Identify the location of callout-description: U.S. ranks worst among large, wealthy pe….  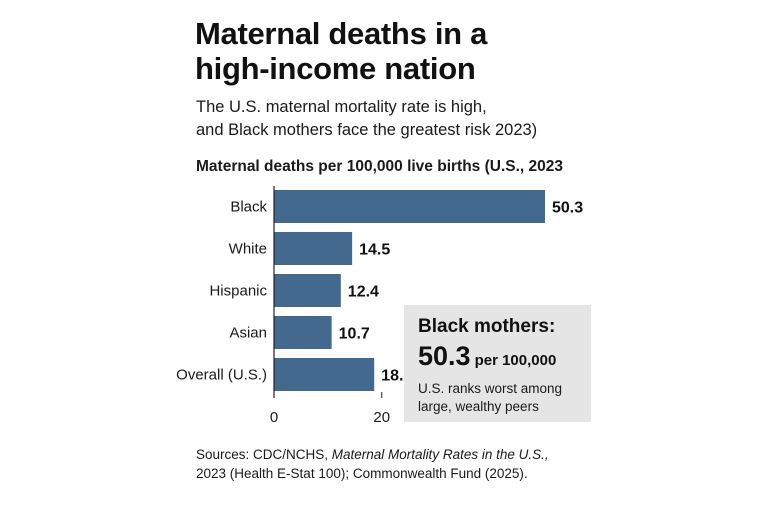
(497, 398).